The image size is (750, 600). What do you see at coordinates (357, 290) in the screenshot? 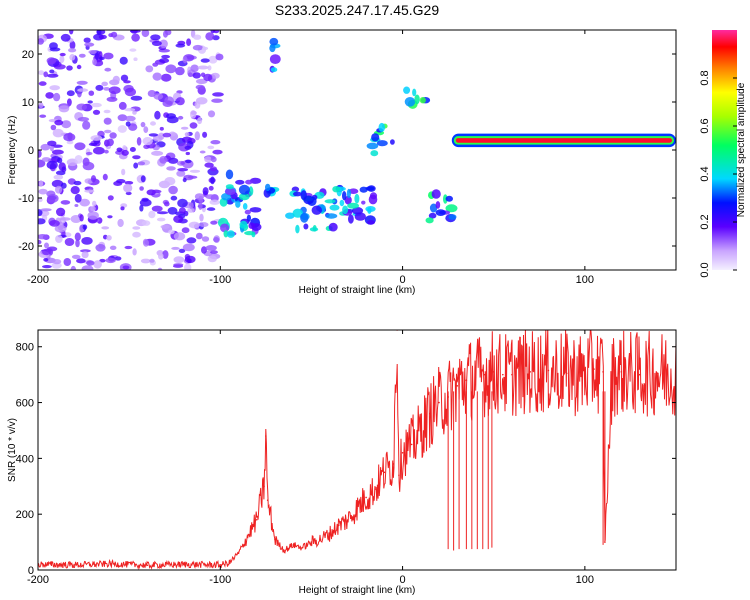
I see `spectrogram-x-axis-label: Height of straight line (km)` at bounding box center [357, 290].